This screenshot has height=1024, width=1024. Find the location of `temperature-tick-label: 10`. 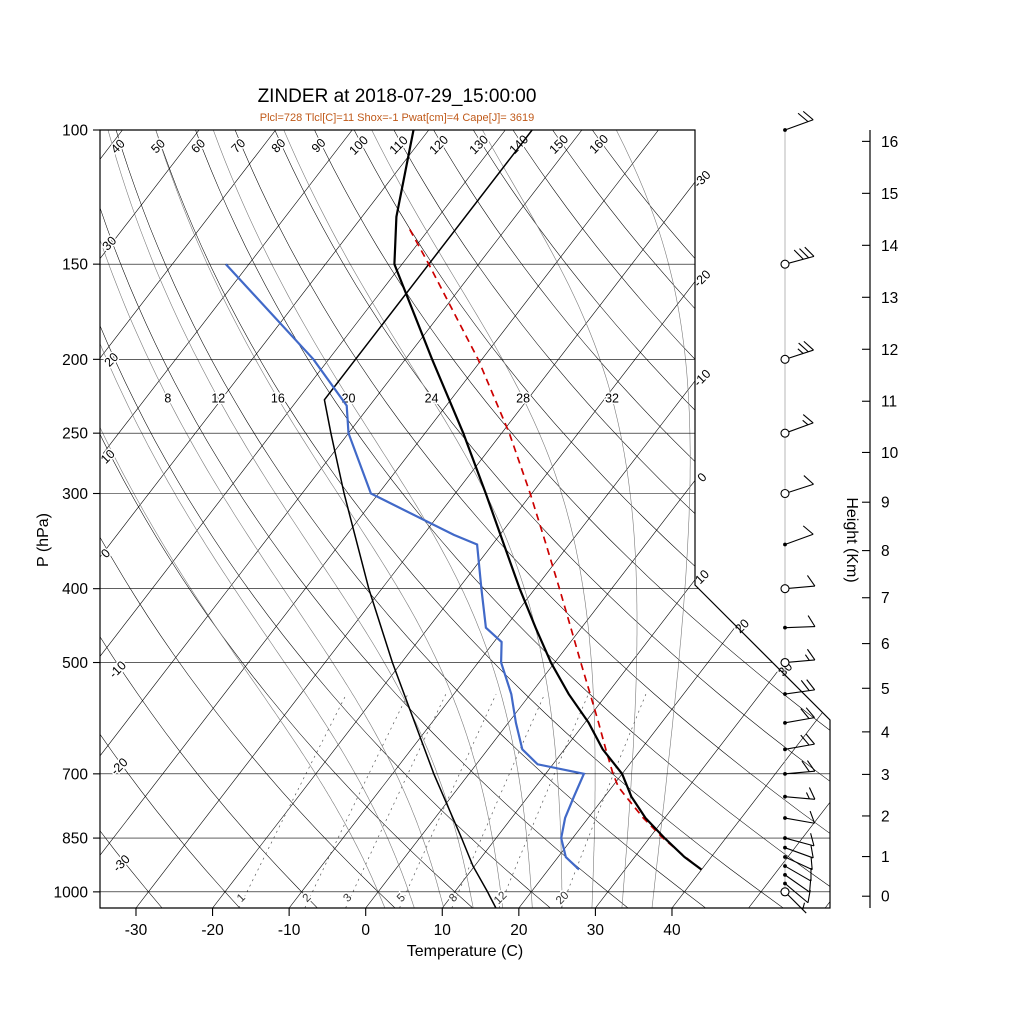

temperature-tick-label: 10 is located at coordinates (443, 930).